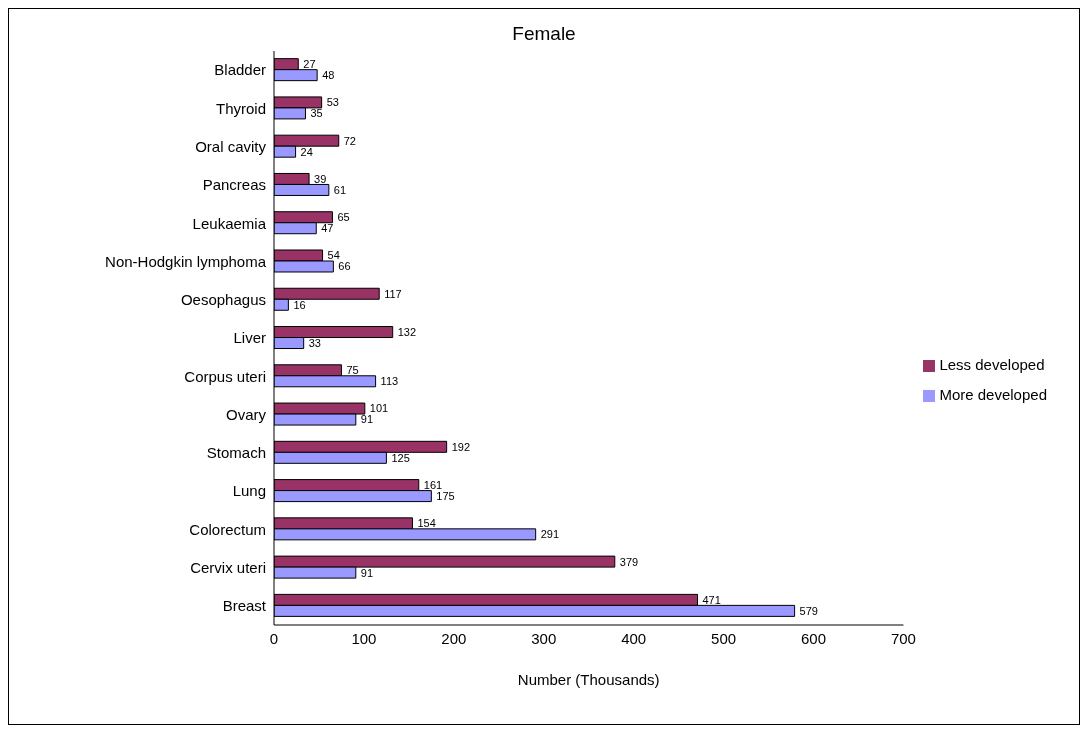  What do you see at coordinates (634, 638) in the screenshot?
I see `x-tick-label: 400` at bounding box center [634, 638].